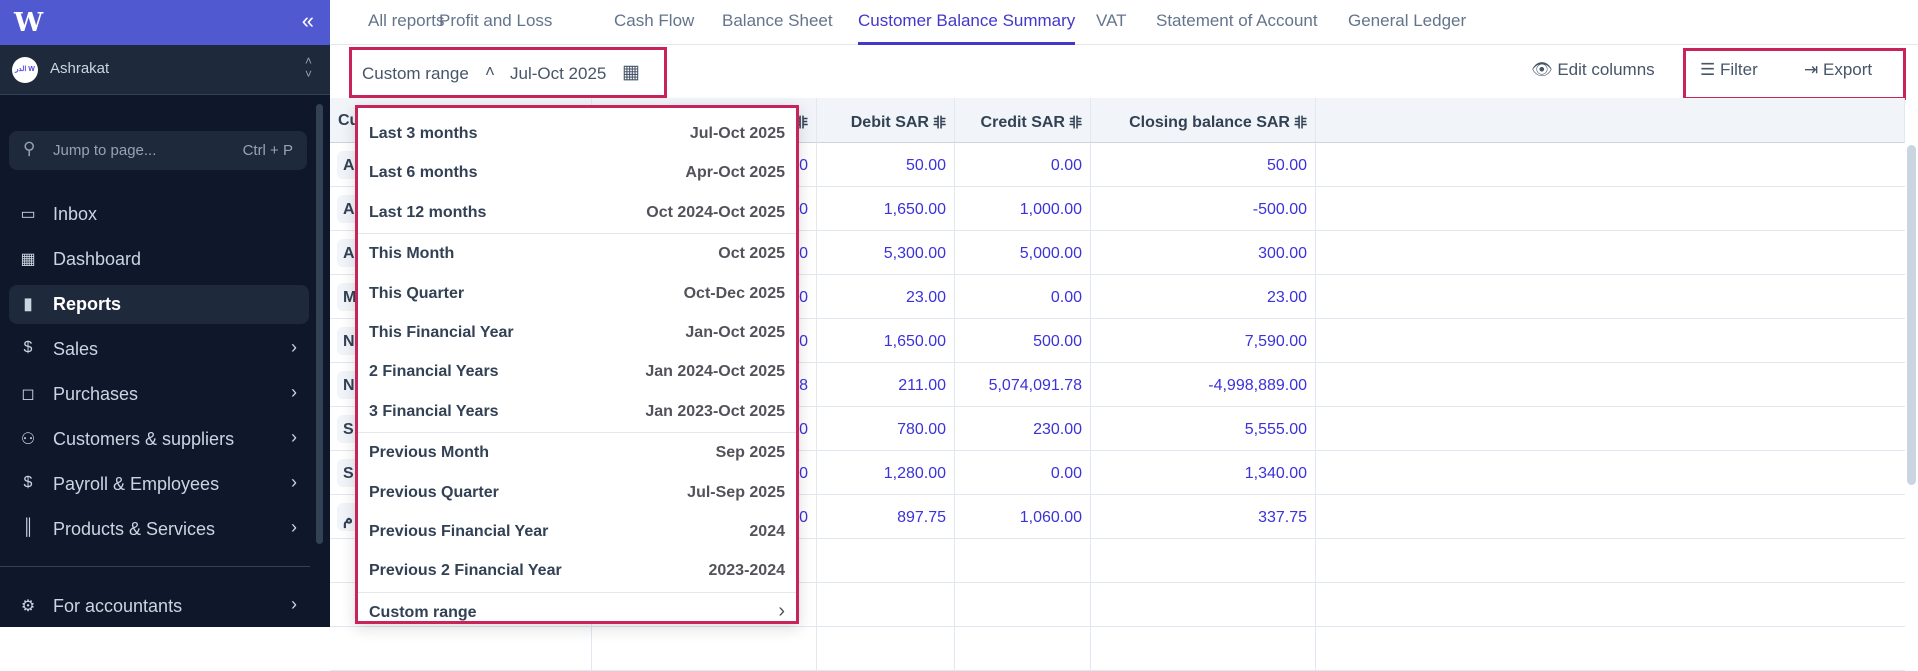 Image resolution: width=1918 pixels, height=671 pixels. Describe the element at coordinates (75, 214) in the screenshot. I see `sidebar-item-label: Inbox` at that location.